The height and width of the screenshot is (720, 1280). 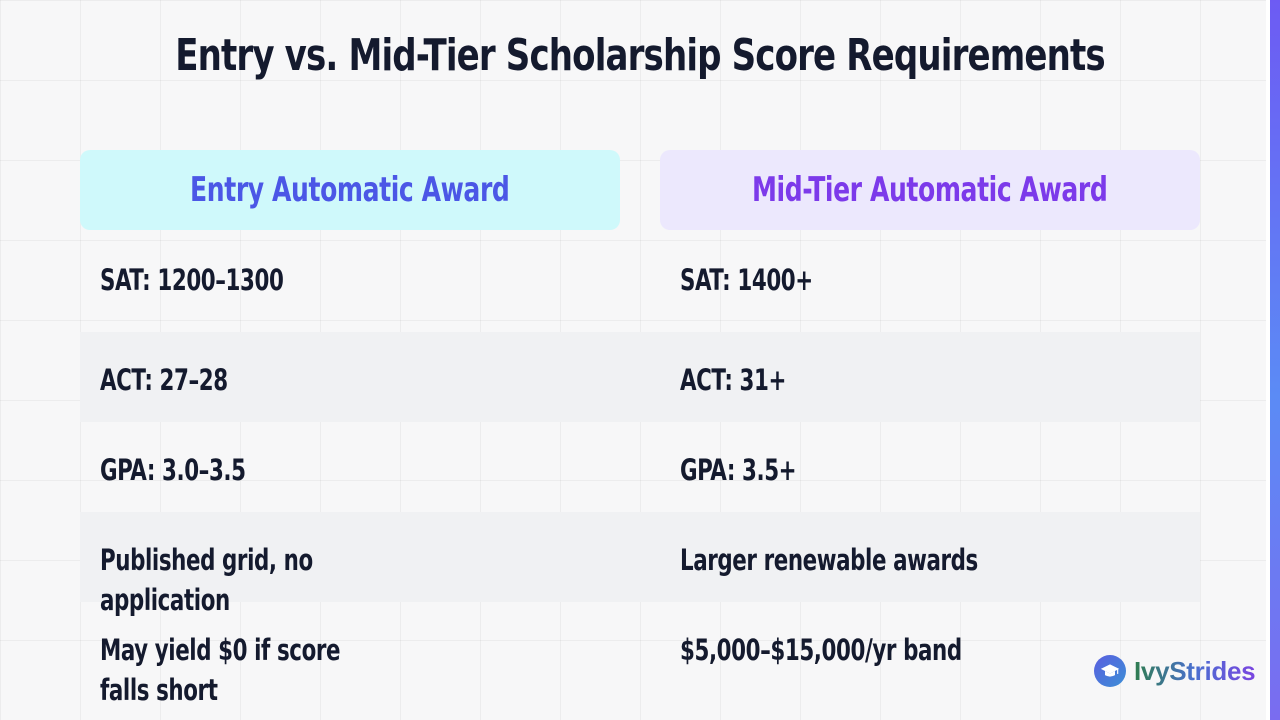 What do you see at coordinates (1273, 360) in the screenshot?
I see `right-accent-bar` at bounding box center [1273, 360].